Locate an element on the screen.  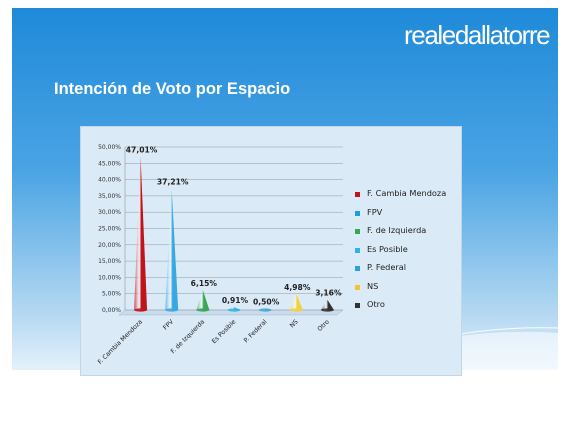
y-tick-label: 0,00% is located at coordinates (111, 310).